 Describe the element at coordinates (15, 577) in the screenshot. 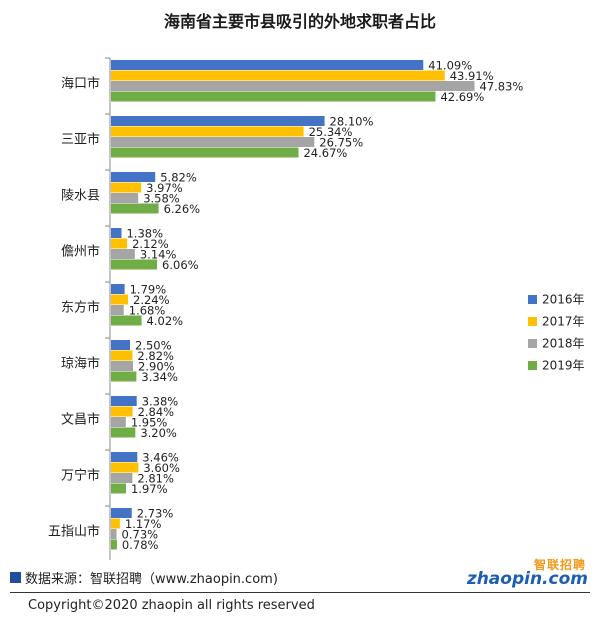

I see `source-bullet-icon` at that location.